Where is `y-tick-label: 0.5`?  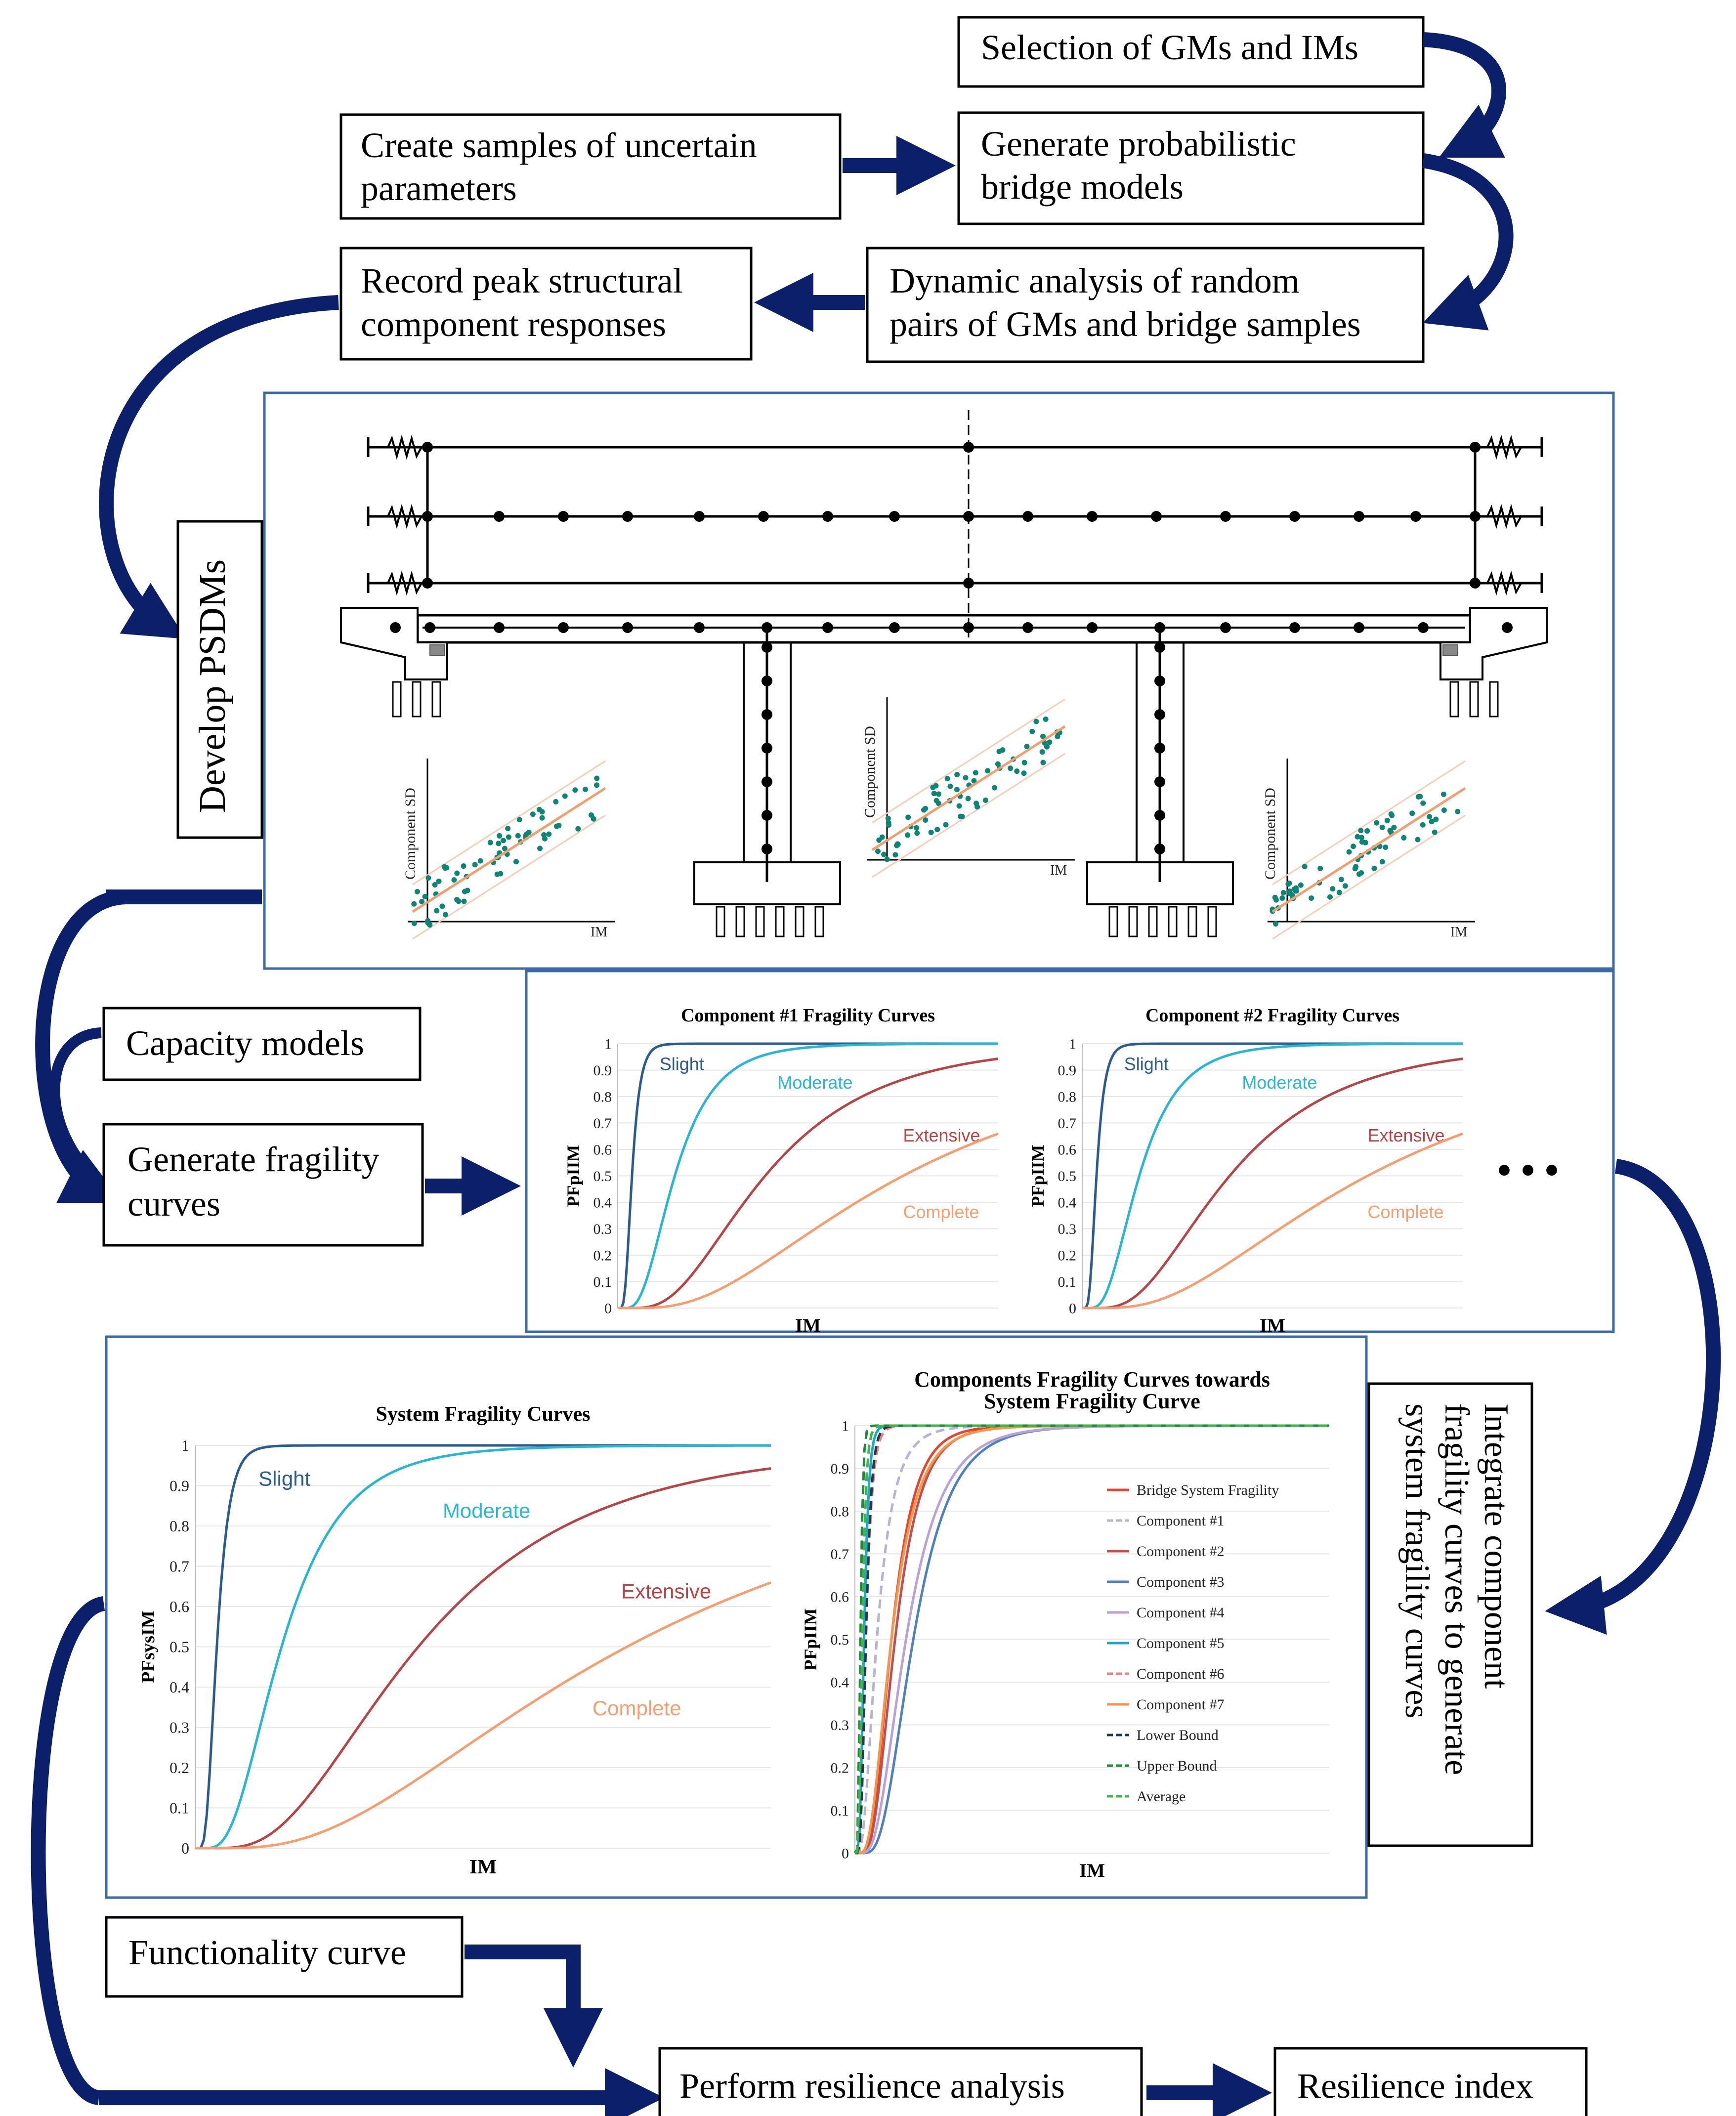 y-tick-label: 0.5 is located at coordinates (840, 1640).